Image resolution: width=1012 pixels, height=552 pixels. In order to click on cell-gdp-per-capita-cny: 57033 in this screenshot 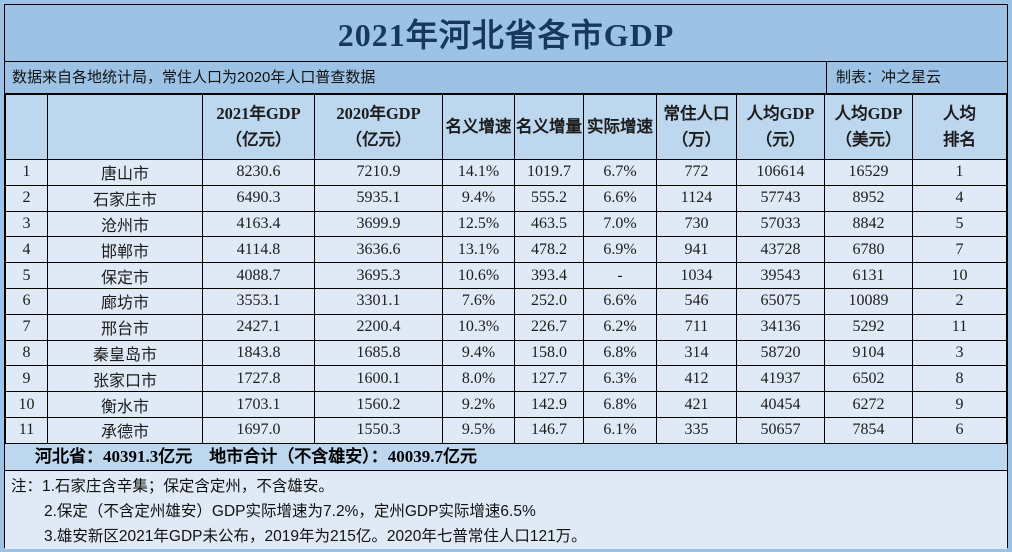, I will do `click(780, 224)`.